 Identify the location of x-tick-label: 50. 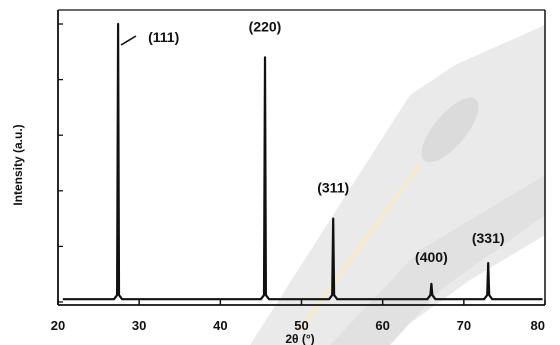
(301, 325).